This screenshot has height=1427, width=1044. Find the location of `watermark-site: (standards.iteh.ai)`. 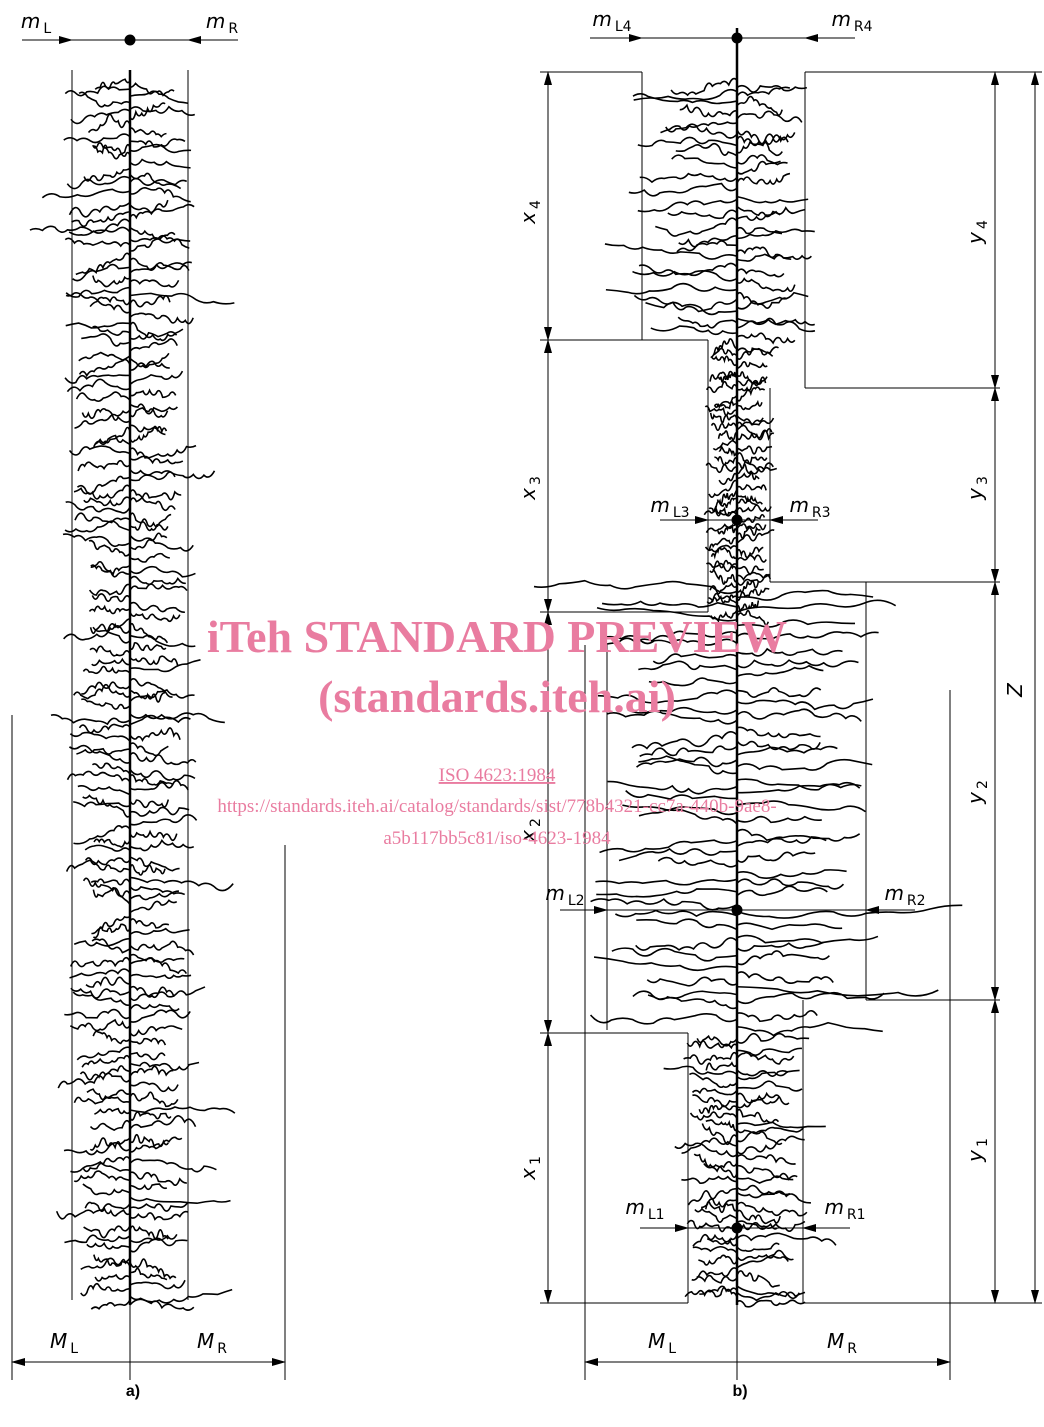

watermark-site: (standards.iteh.ai) is located at coordinates (497, 696).